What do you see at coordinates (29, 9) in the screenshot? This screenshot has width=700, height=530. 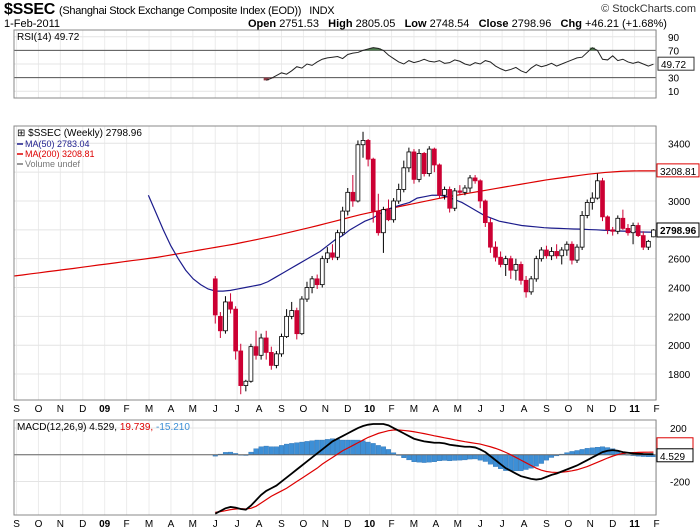 I see `symbol: $SSEC` at bounding box center [29, 9].